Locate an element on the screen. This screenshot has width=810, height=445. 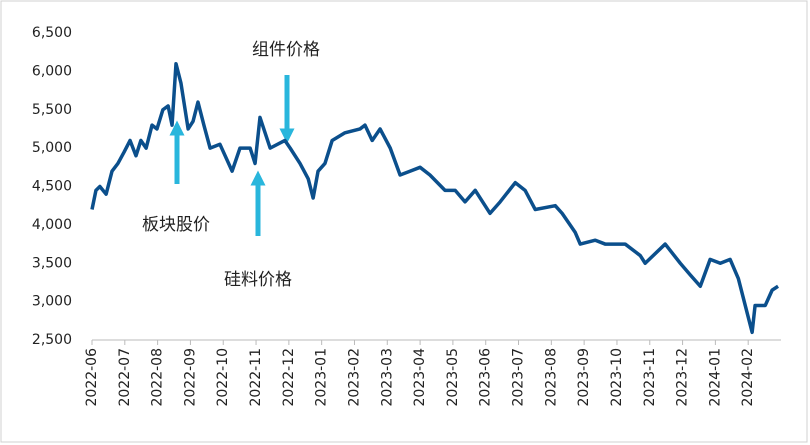
x-tick-label: 2022-10 is located at coordinates (223, 377).